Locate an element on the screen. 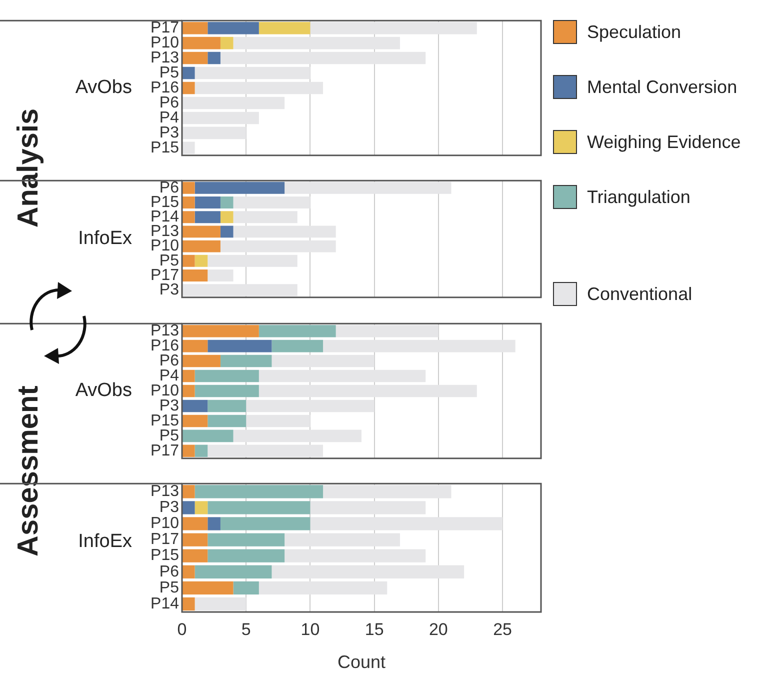  x-tick-label: 15 is located at coordinates (374, 629).